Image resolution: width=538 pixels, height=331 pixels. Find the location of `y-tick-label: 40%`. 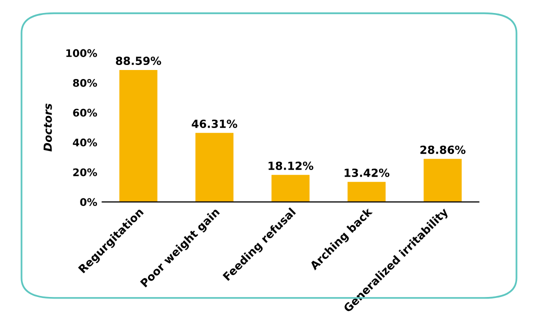

y-tick-label: 40% is located at coordinates (85, 142).